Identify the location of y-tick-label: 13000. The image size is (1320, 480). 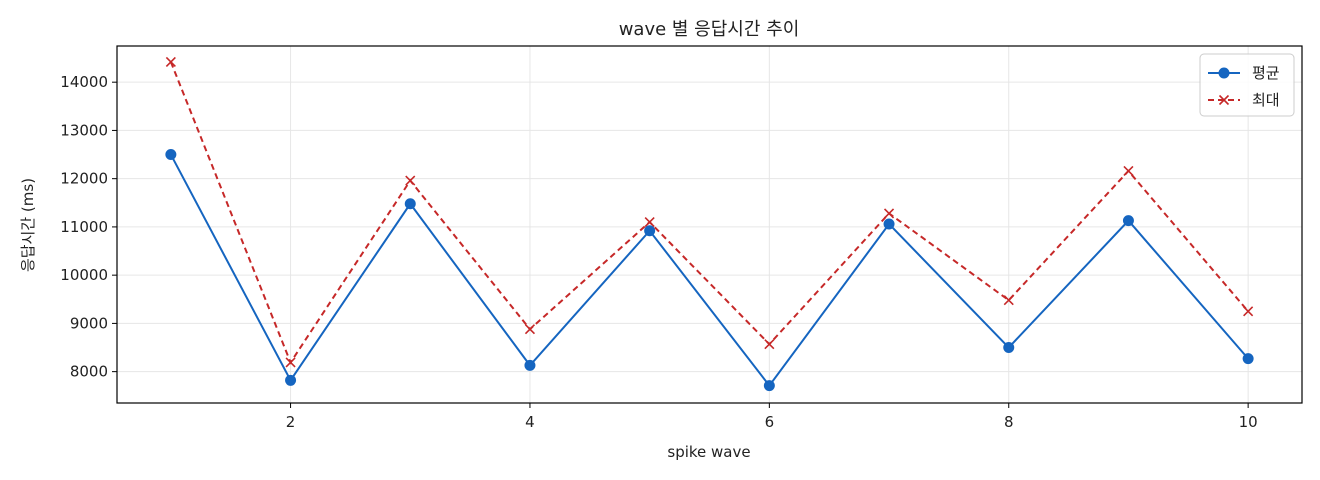
(84, 130).